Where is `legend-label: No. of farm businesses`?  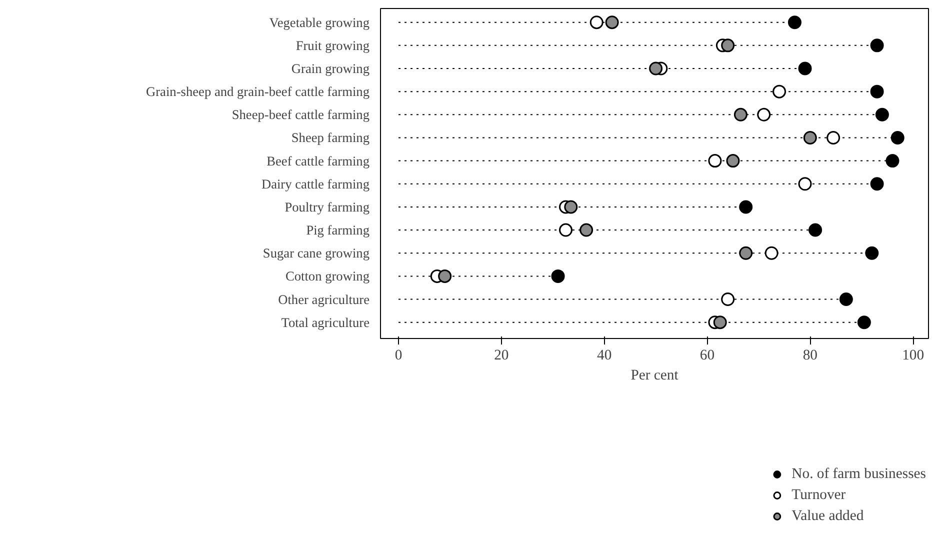
legend-label: No. of farm businesses is located at coordinates (859, 474).